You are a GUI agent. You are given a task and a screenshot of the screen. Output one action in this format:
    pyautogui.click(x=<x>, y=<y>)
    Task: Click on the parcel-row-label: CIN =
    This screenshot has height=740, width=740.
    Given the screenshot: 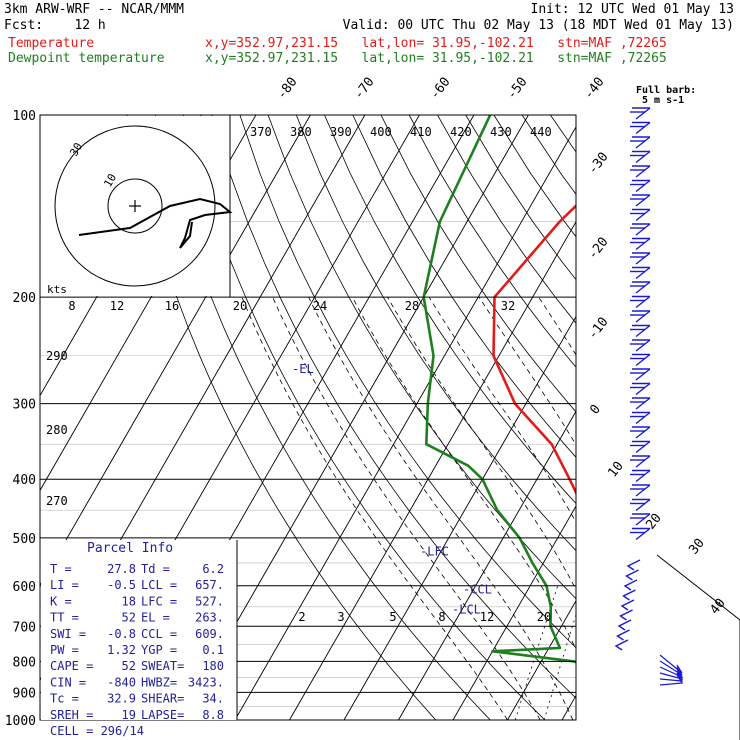 What is the action you would take?
    pyautogui.click(x=68, y=682)
    